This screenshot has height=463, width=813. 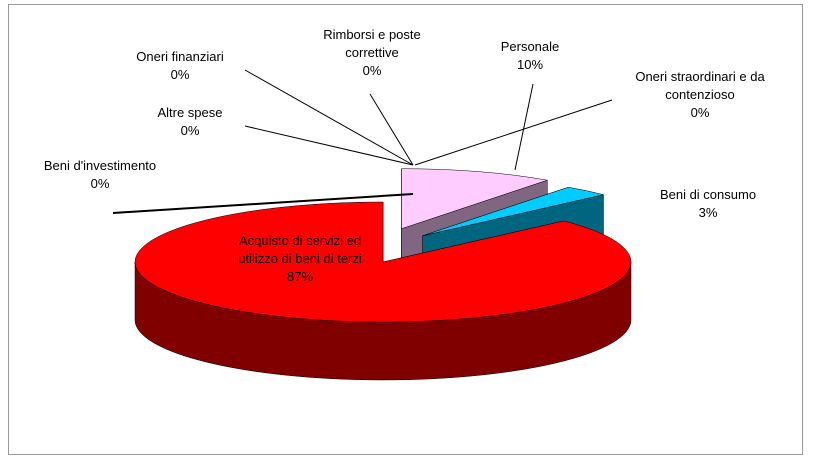 I want to click on value-label: 10%, so click(x=530, y=64).